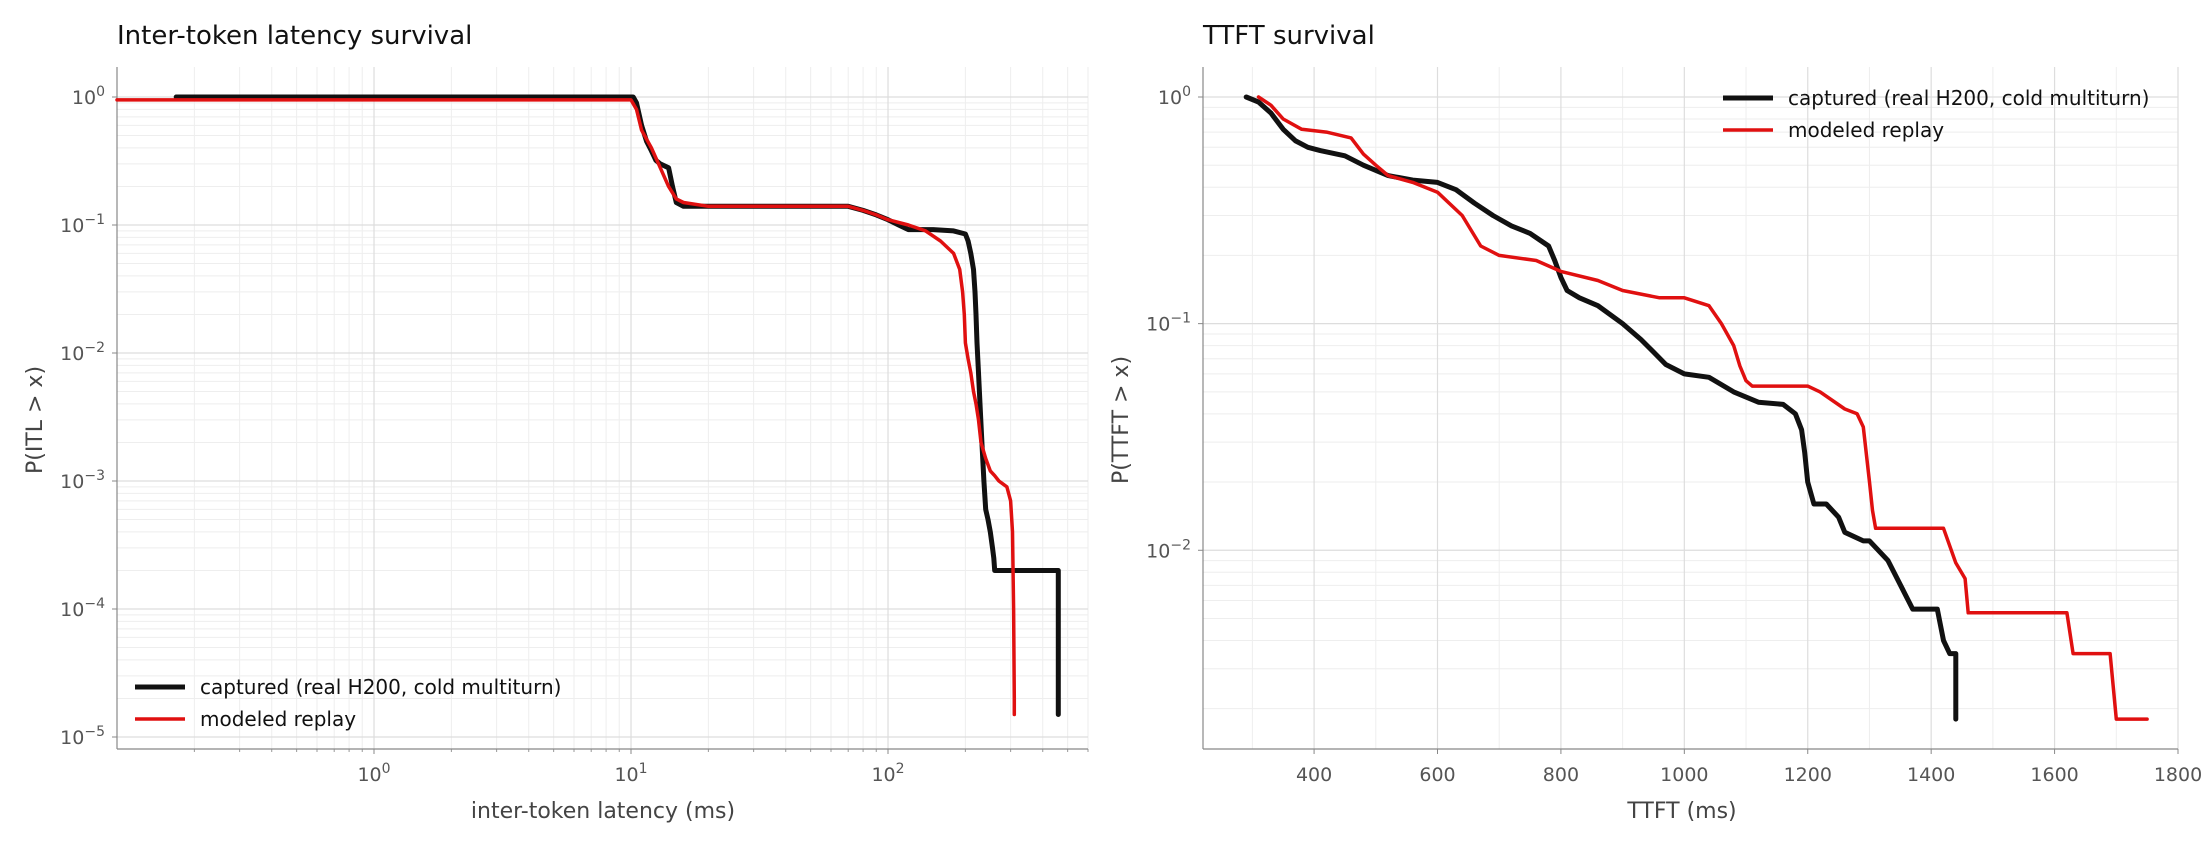 This screenshot has height=850, width=2210. Describe the element at coordinates (1121, 420) in the screenshot. I see `y-axis-label: P(TTFT > x)` at that location.